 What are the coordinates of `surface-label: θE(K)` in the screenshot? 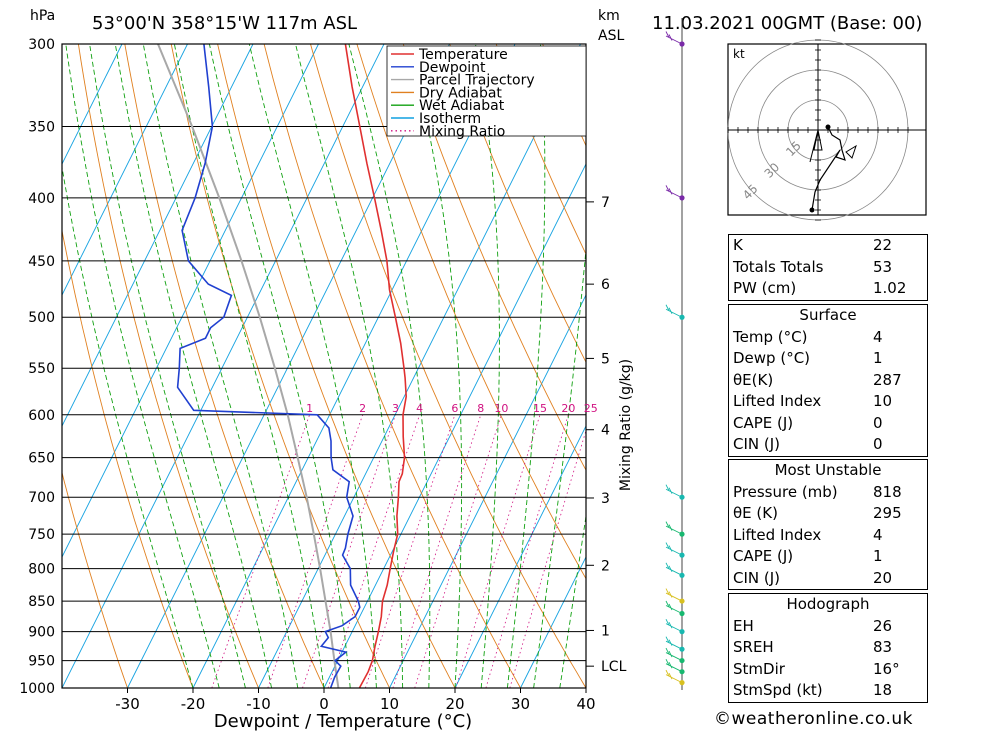 It's located at (753, 379).